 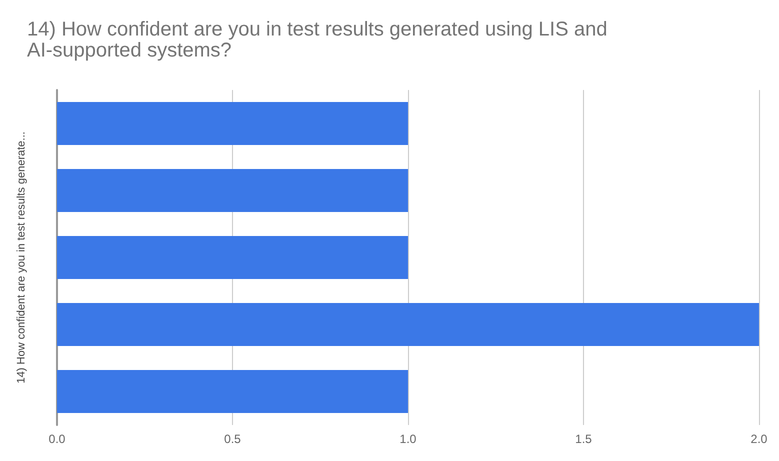 What do you see at coordinates (759, 439) in the screenshot?
I see `x-tick-label: 2.0` at bounding box center [759, 439].